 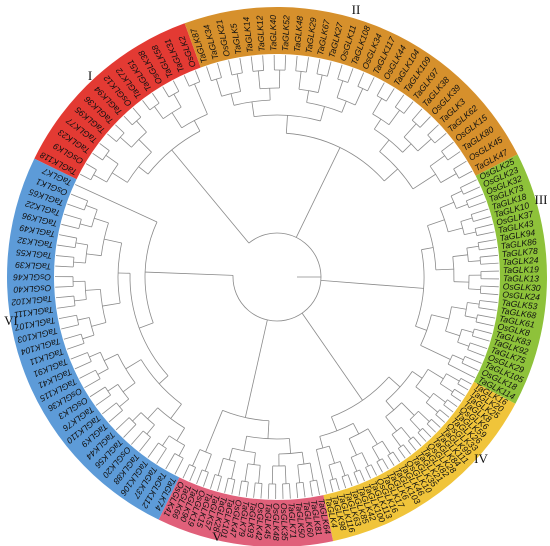 I want to click on leaf-label: TaGLK53, so click(x=519, y=304).